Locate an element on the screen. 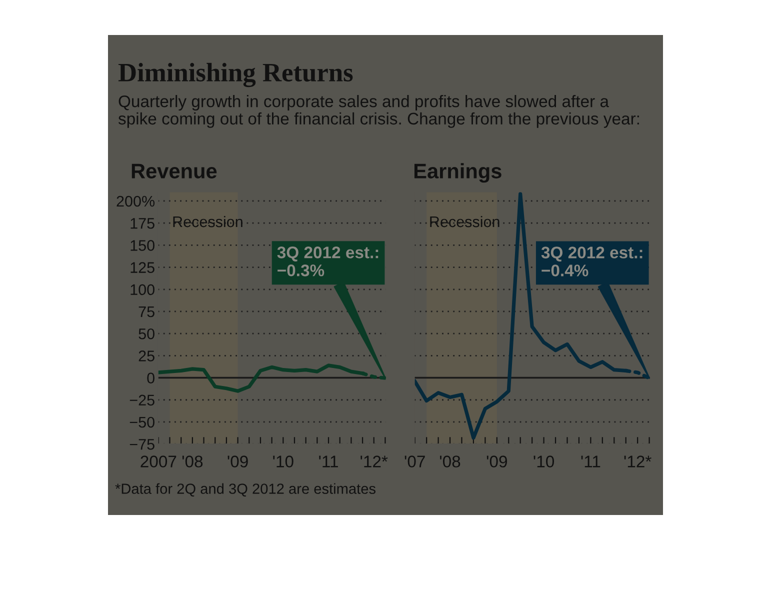 The width and height of the screenshot is (770, 610). x-axis-title: Revenue is located at coordinates (174, 171).